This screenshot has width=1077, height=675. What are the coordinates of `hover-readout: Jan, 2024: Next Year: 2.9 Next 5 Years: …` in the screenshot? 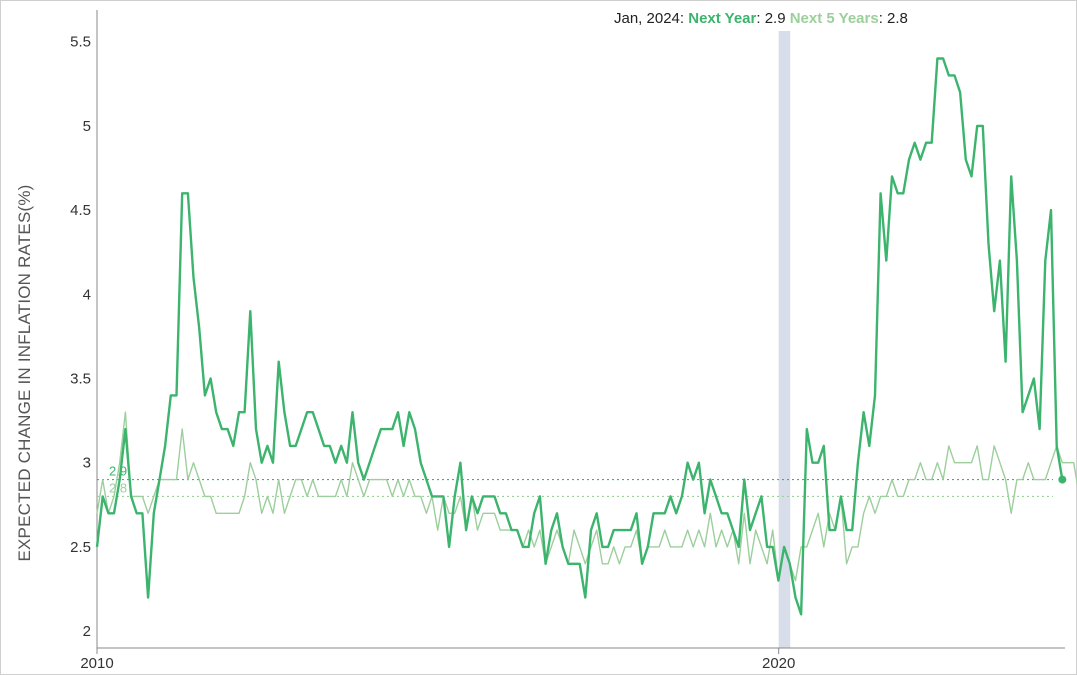 It's located at (761, 18).